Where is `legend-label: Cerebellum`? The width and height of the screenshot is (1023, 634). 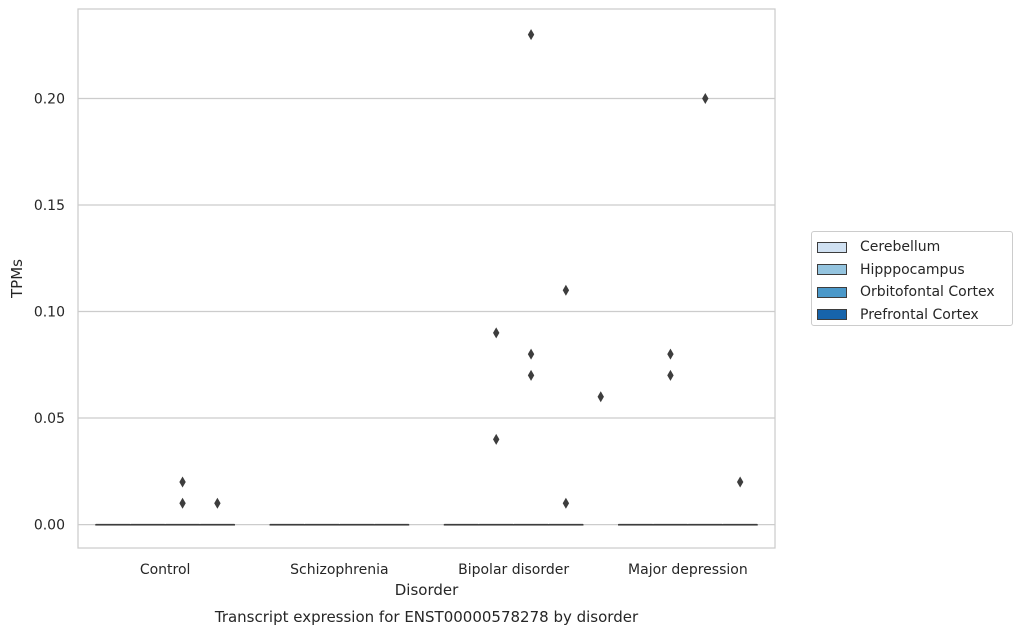 legend-label: Cerebellum is located at coordinates (900, 247).